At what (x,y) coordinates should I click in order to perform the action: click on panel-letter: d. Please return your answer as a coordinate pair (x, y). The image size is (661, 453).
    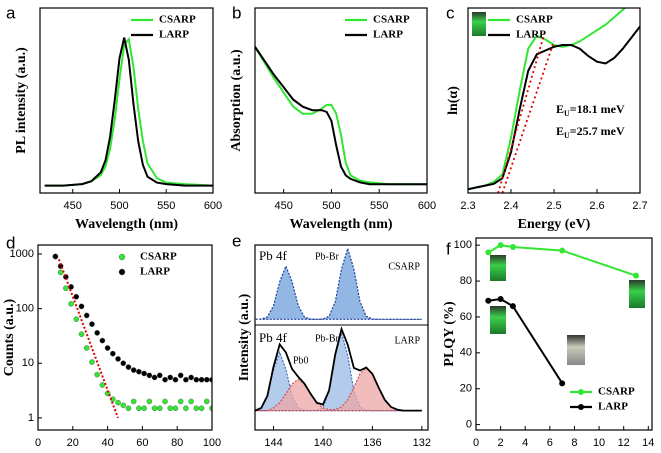
    Looking at the image, I should click on (10, 242).